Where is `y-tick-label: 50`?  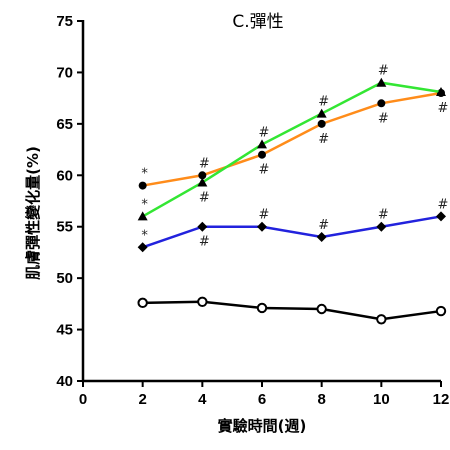
y-tick-label: 50 is located at coordinates (64, 278).